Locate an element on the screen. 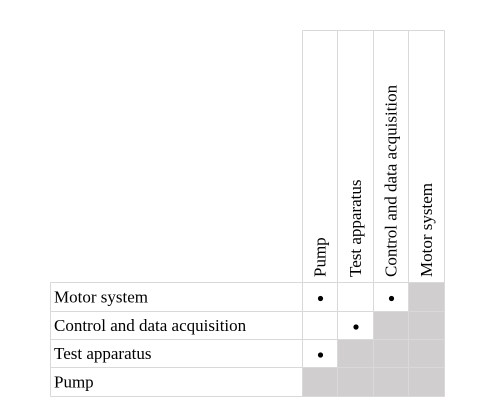  mark-test-apparatus-pump is located at coordinates (320, 355).